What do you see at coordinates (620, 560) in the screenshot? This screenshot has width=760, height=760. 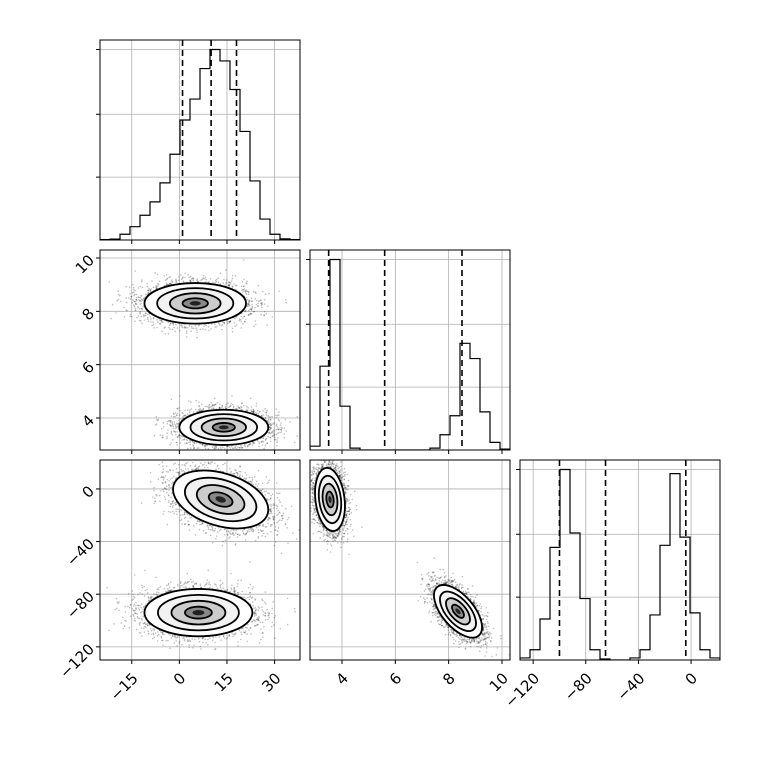 I see `grid-lines` at bounding box center [620, 560].